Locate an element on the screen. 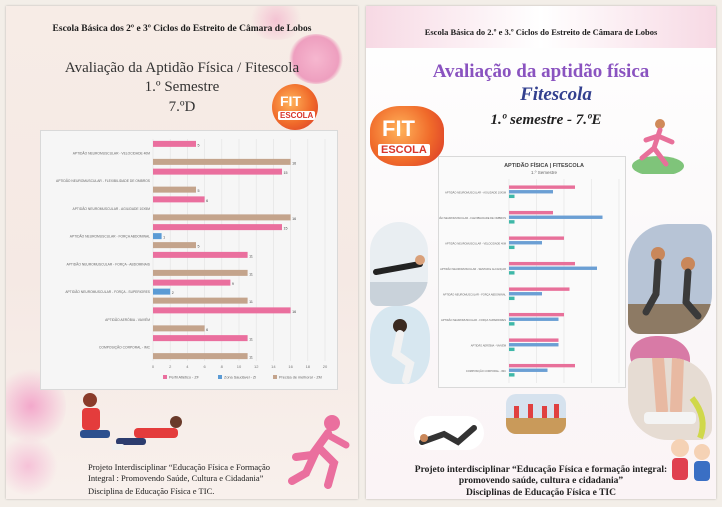  x-tick-label: 12 is located at coordinates (256, 366).